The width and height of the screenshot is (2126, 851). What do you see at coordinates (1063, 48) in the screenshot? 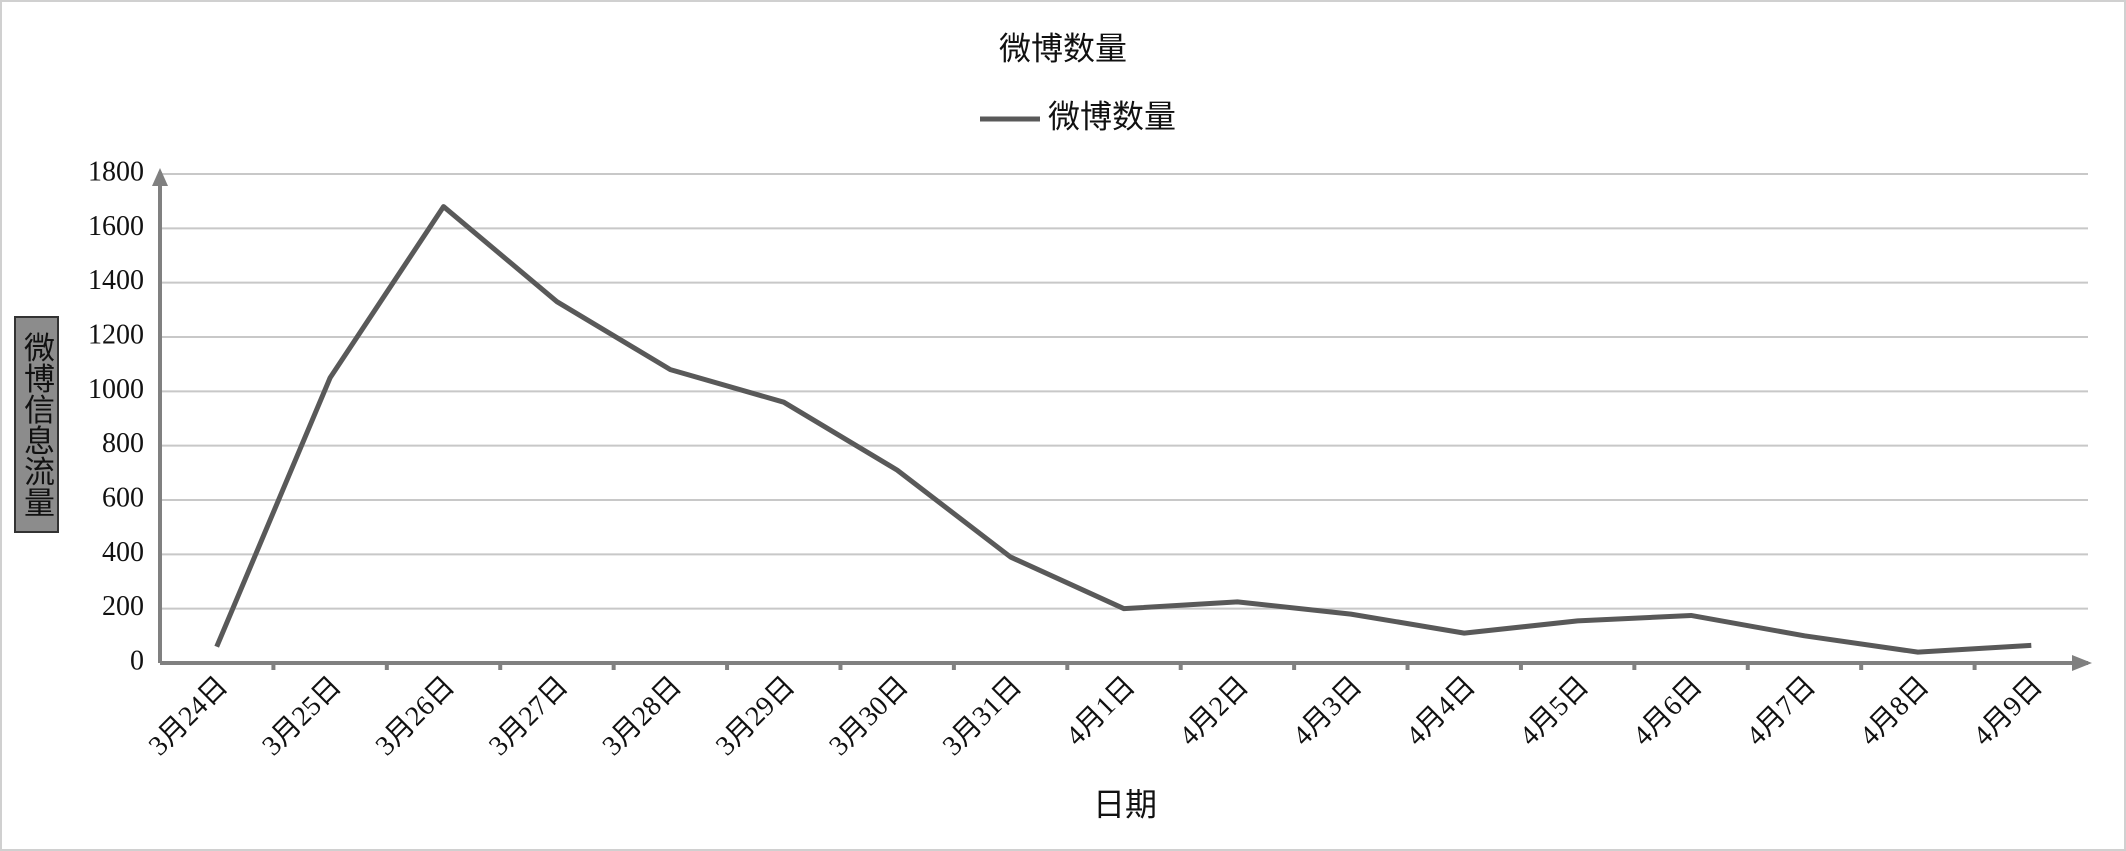
I see `chart-title: 微博数量` at bounding box center [1063, 48].